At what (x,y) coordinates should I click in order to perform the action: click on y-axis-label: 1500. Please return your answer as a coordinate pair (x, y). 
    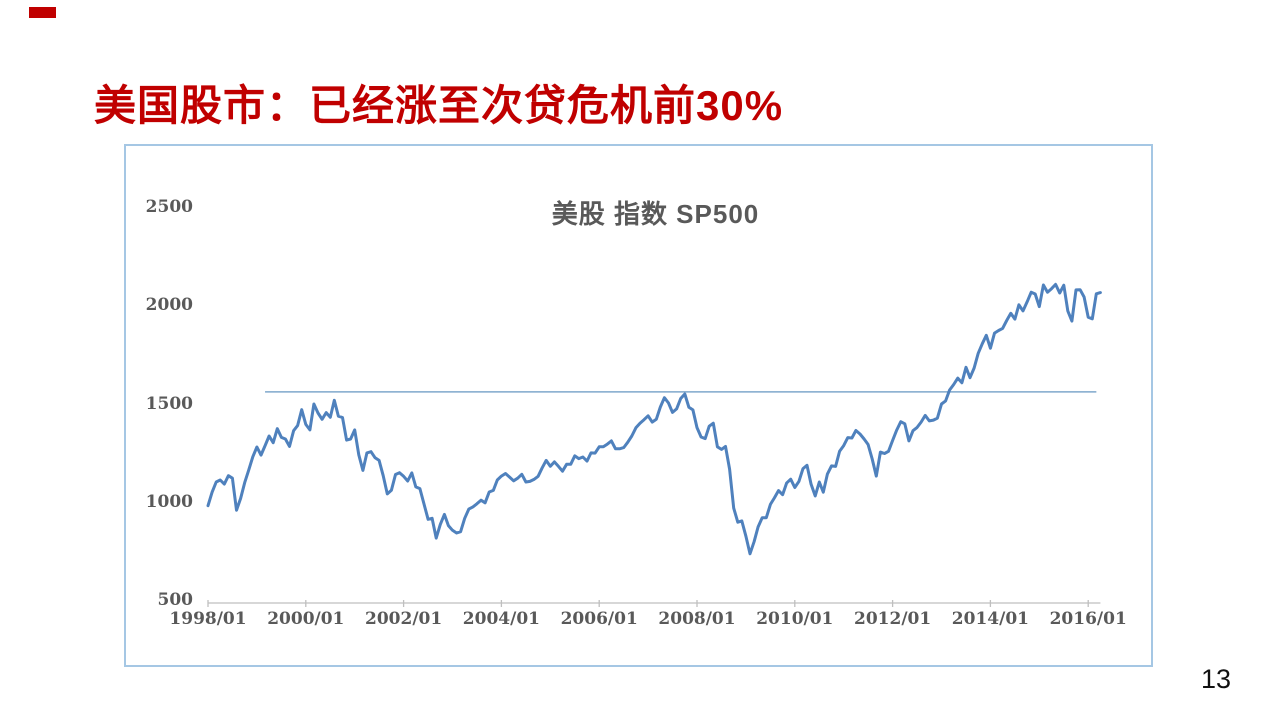
    Looking at the image, I should click on (169, 403).